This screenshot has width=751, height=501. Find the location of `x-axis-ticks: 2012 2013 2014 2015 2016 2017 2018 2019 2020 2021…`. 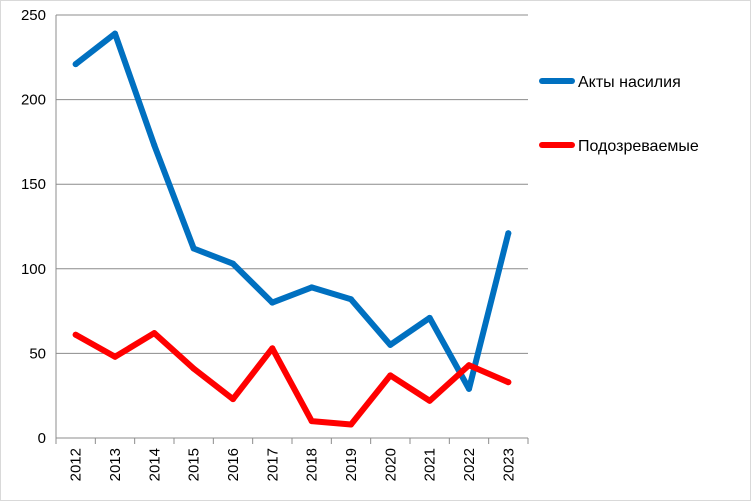

x-axis-ticks: 2012 2013 2014 2015 2016 2017 2018 2019 2020 2021… is located at coordinates (293, 464).